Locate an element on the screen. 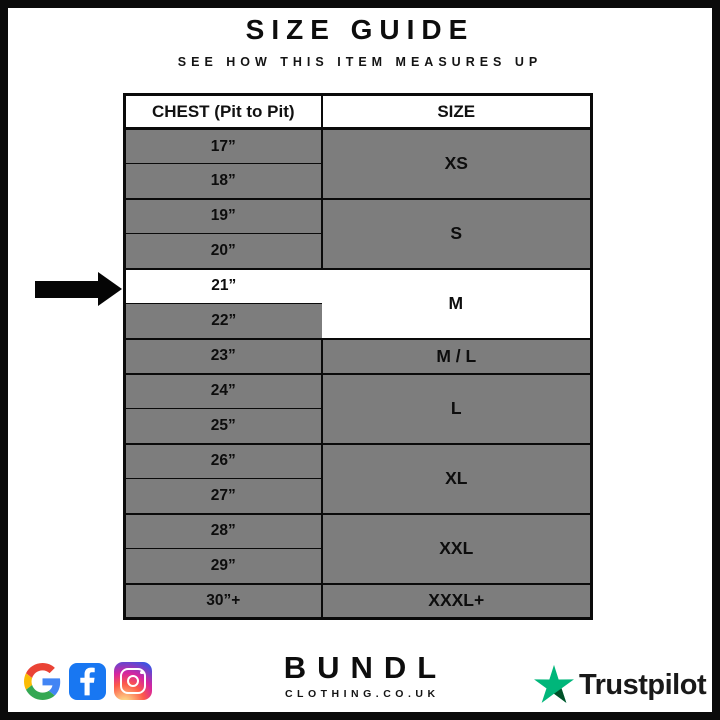 This screenshot has width=720, height=720. chest-cell: 24” is located at coordinates (223, 390).